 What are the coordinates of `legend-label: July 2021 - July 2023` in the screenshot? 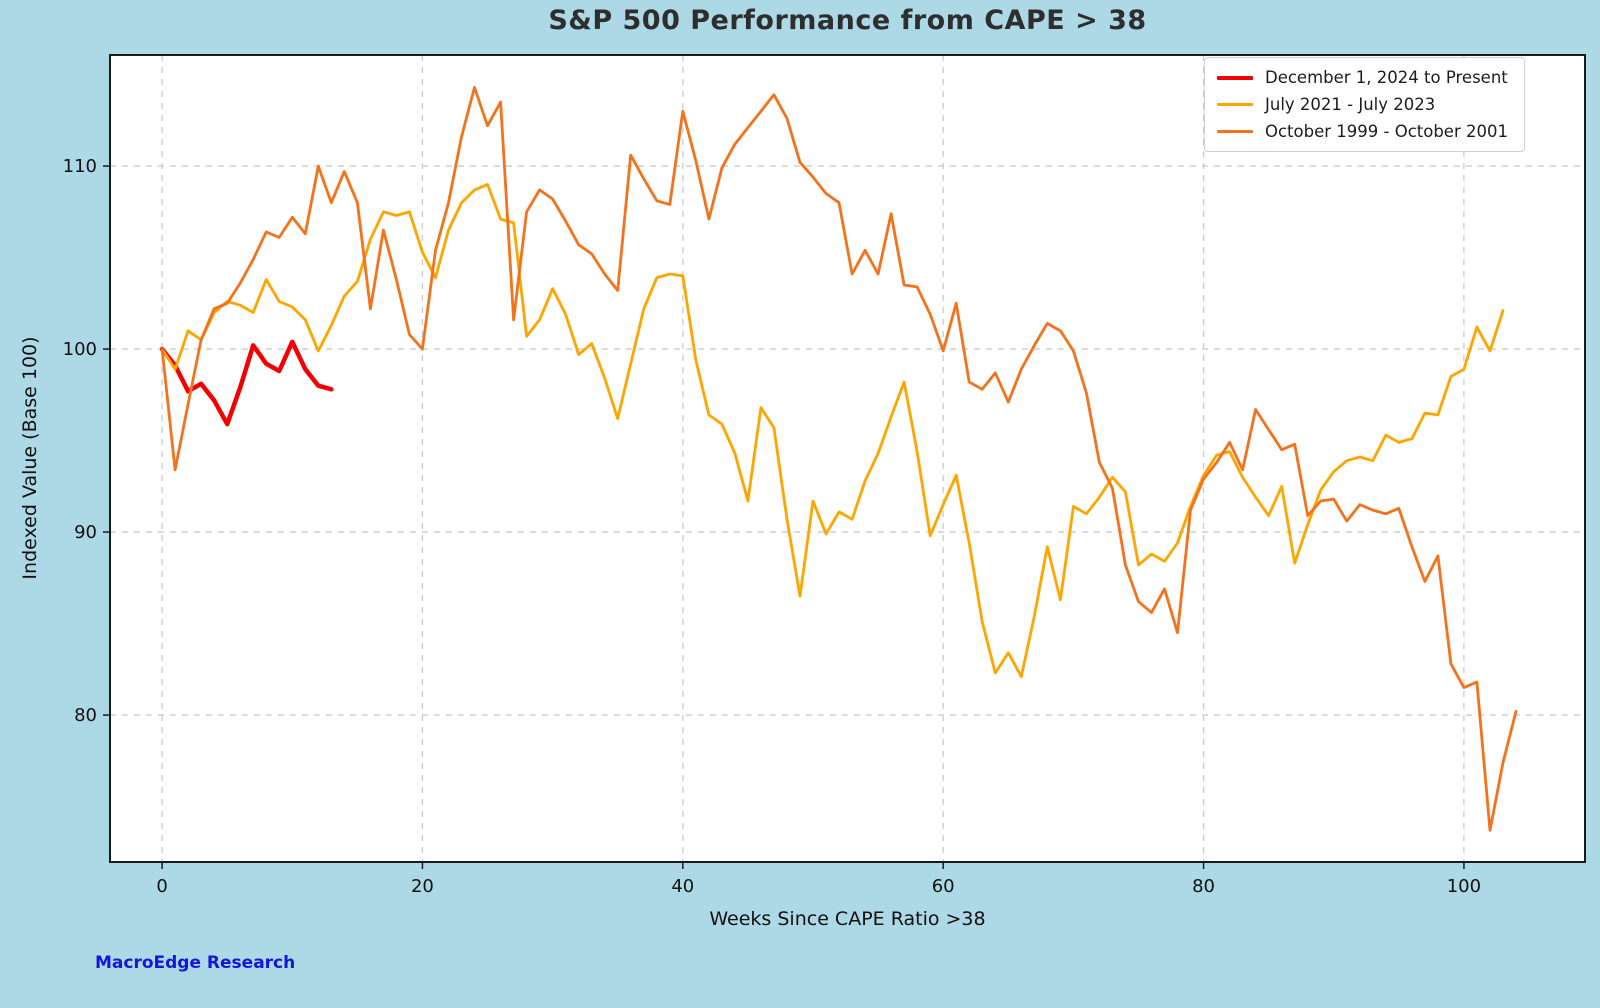 It's located at (1350, 104).